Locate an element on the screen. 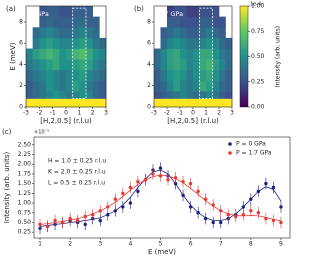  colorbar-tick-label: 1.00 is located at coordinates (258, 6).